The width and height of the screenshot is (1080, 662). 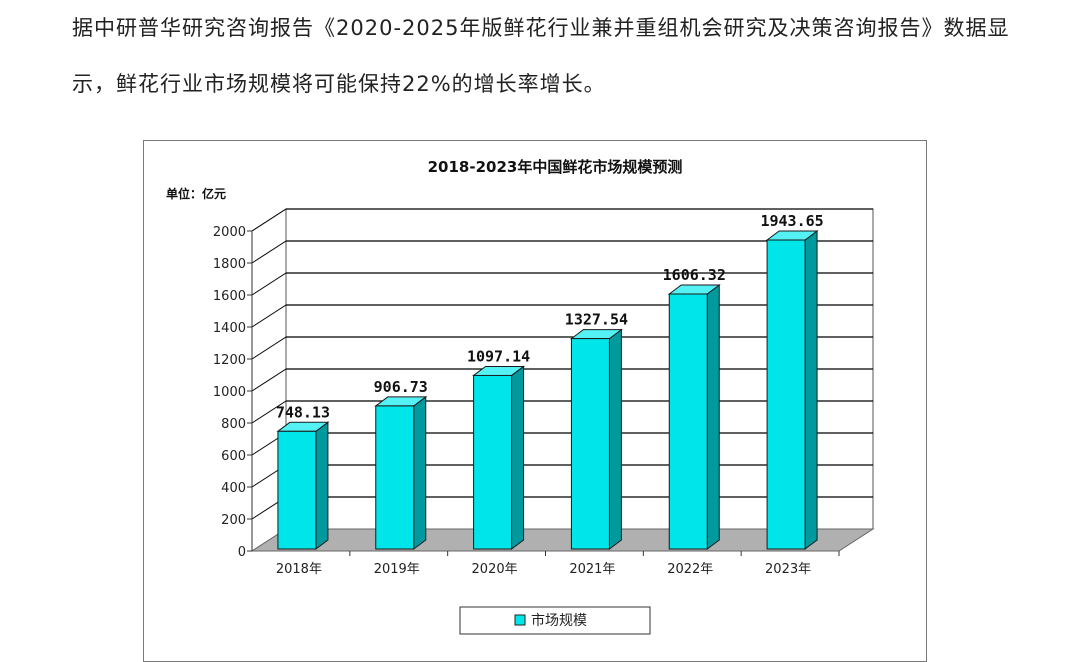 What do you see at coordinates (397, 569) in the screenshot?
I see `x-tick-label: 2019年` at bounding box center [397, 569].